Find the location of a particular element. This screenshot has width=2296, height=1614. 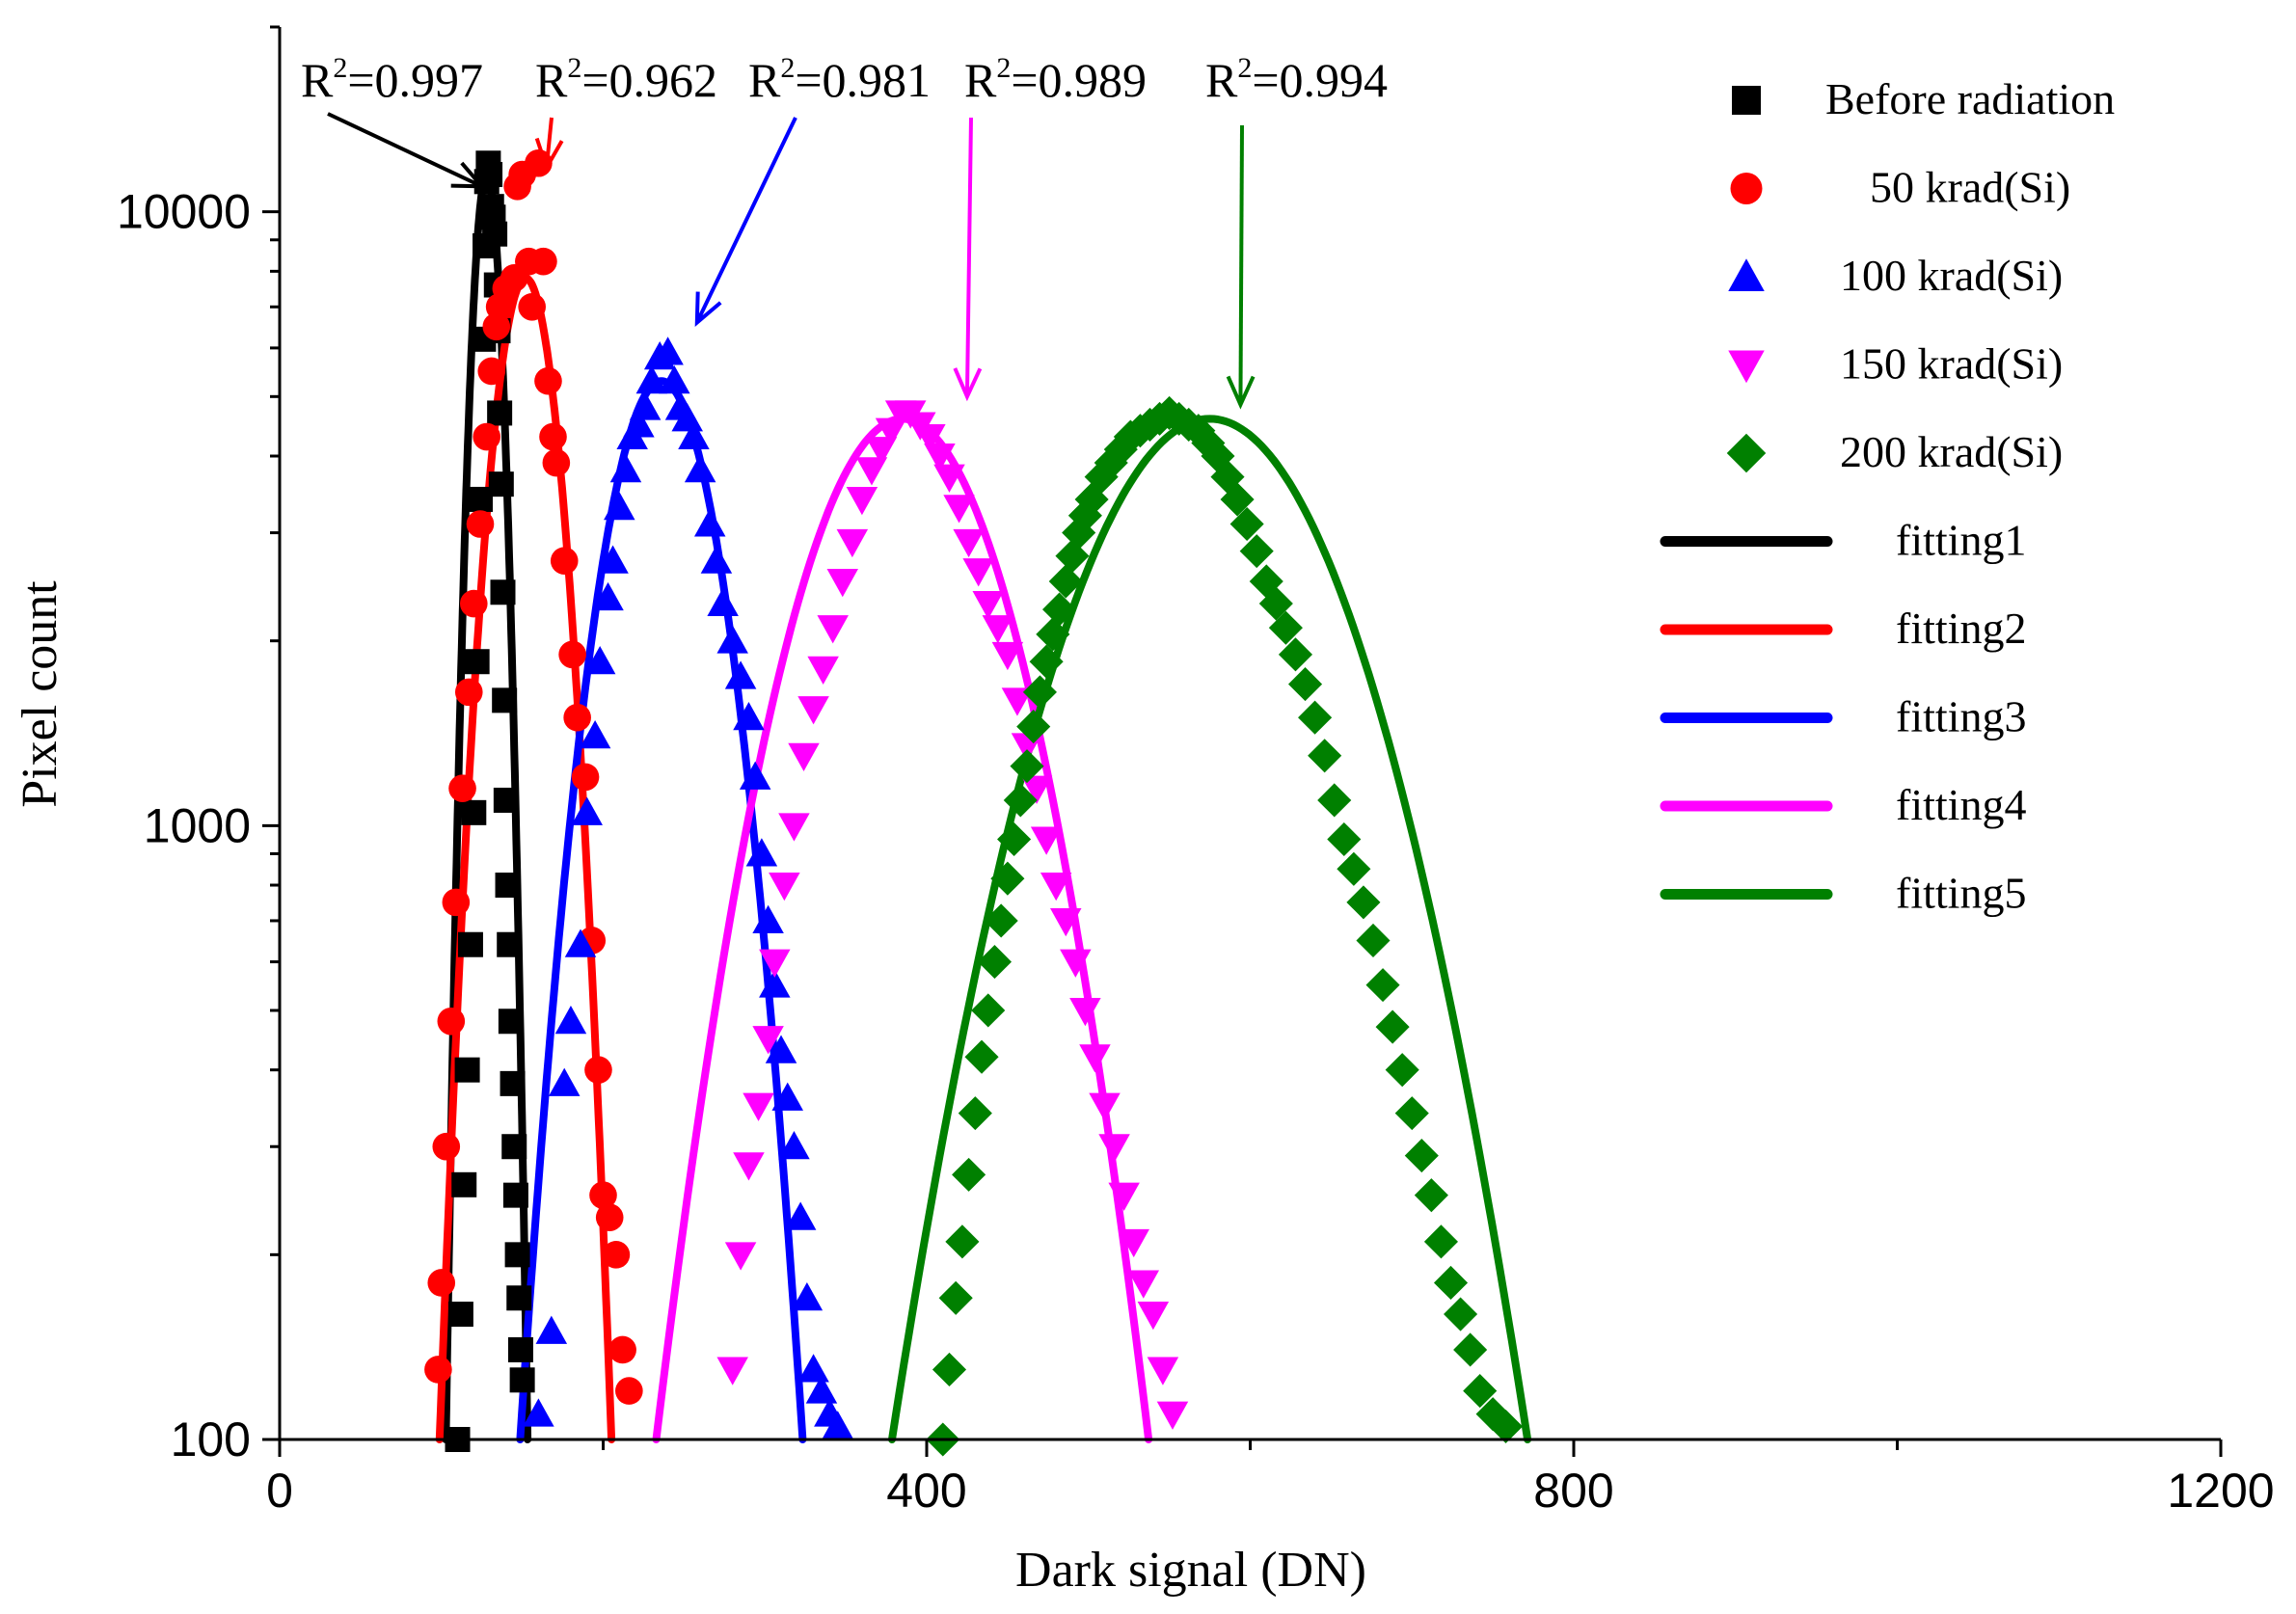

y-tick-label: 10000 is located at coordinates (184, 212).